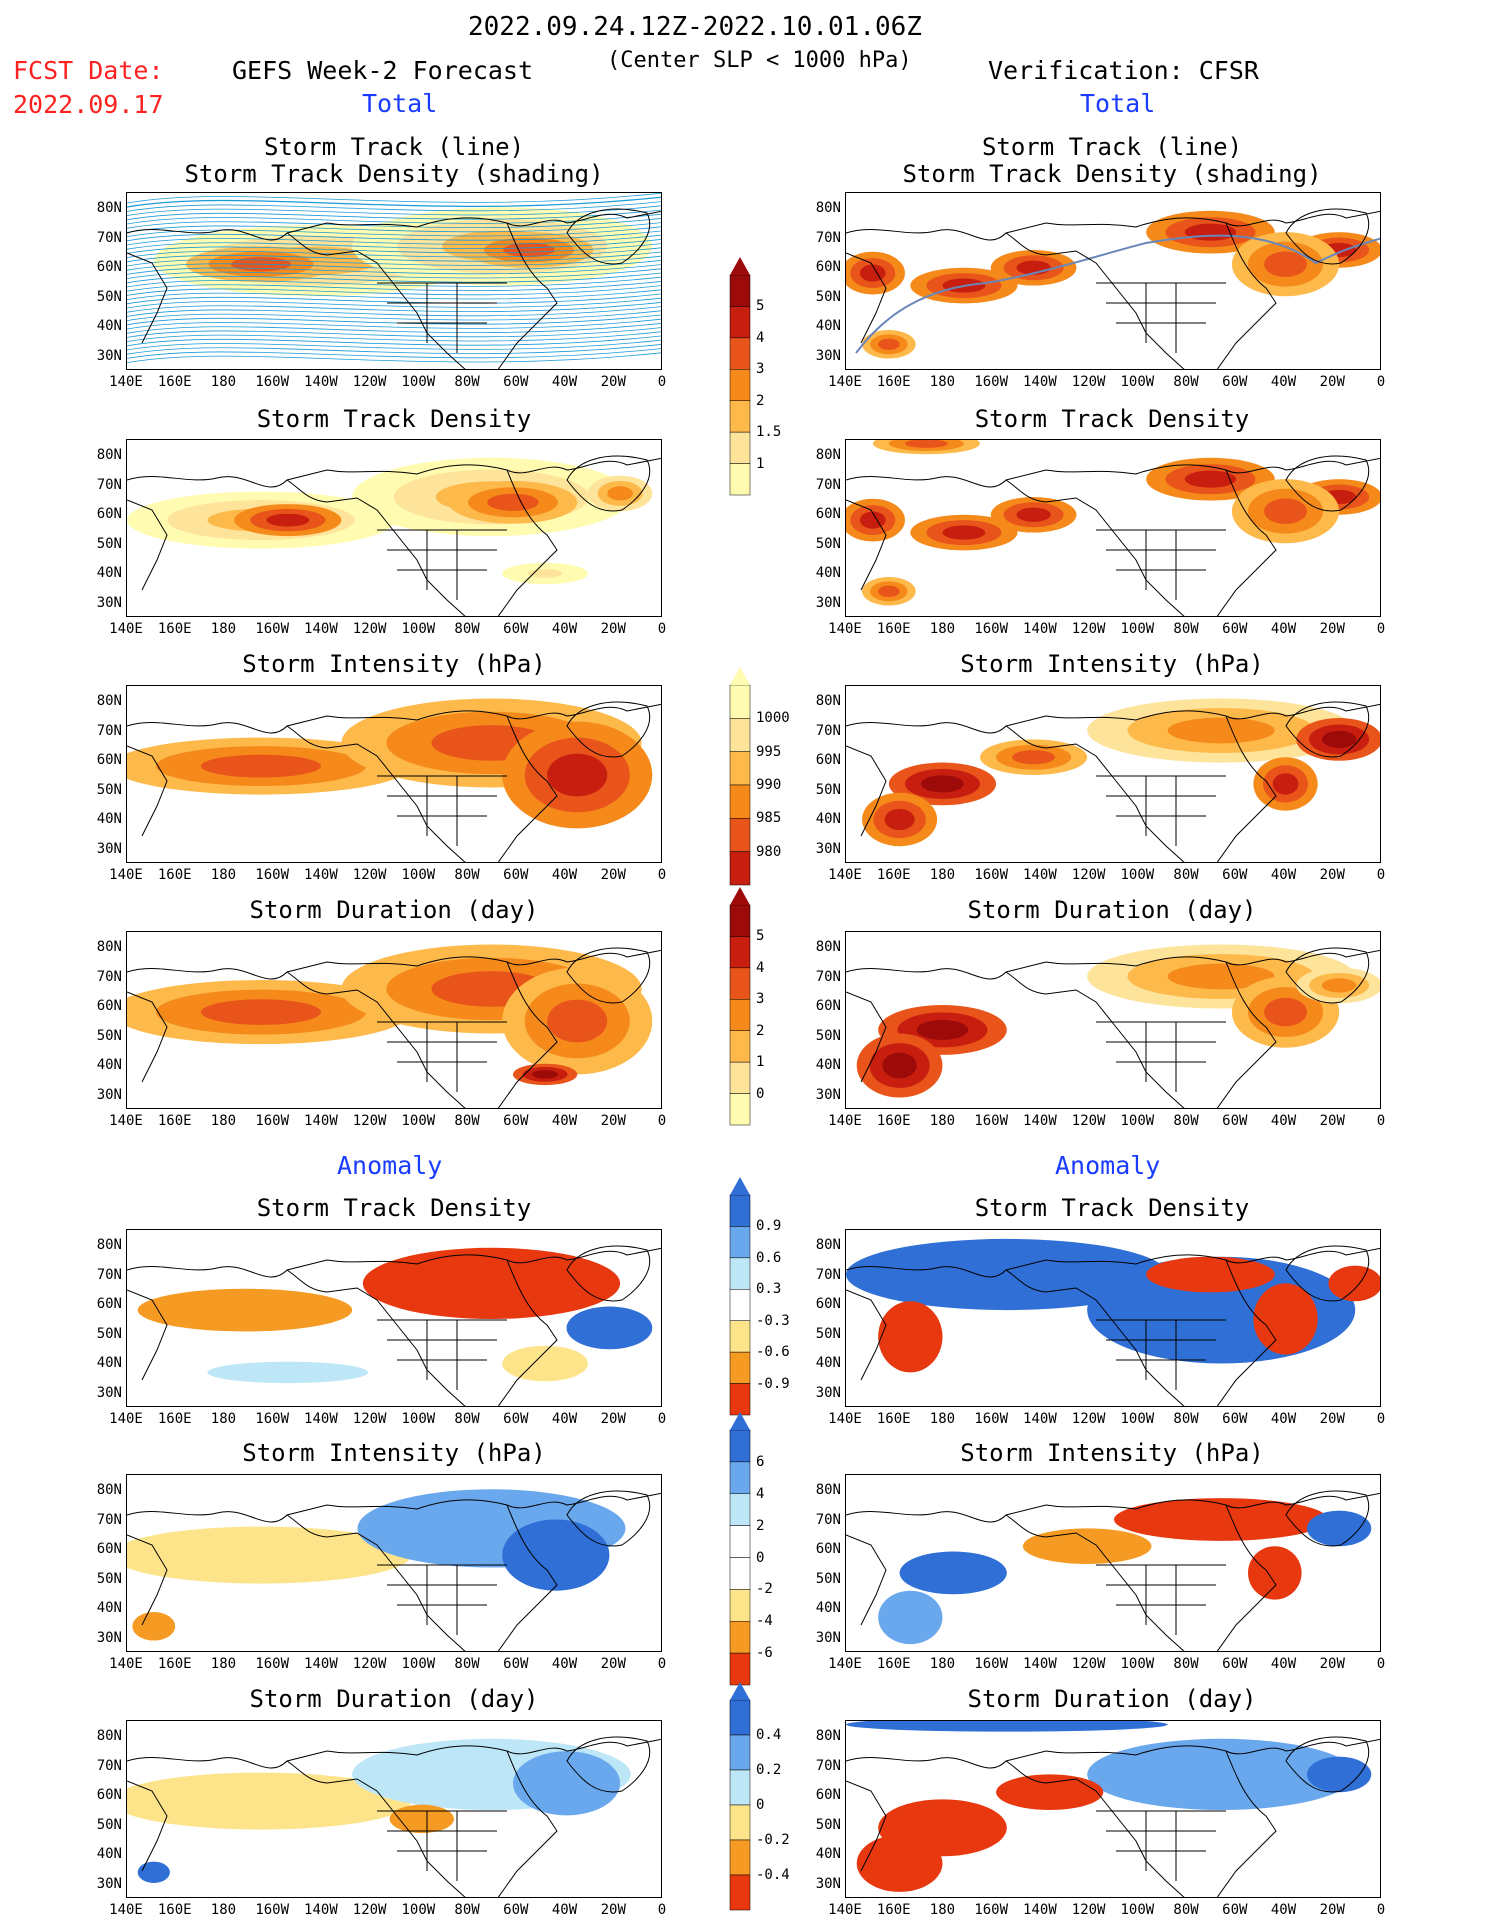 The image size is (1487, 1930). Describe the element at coordinates (1112, 419) in the screenshot. I see `panel-title-density-right: Storm Track Density` at that location.